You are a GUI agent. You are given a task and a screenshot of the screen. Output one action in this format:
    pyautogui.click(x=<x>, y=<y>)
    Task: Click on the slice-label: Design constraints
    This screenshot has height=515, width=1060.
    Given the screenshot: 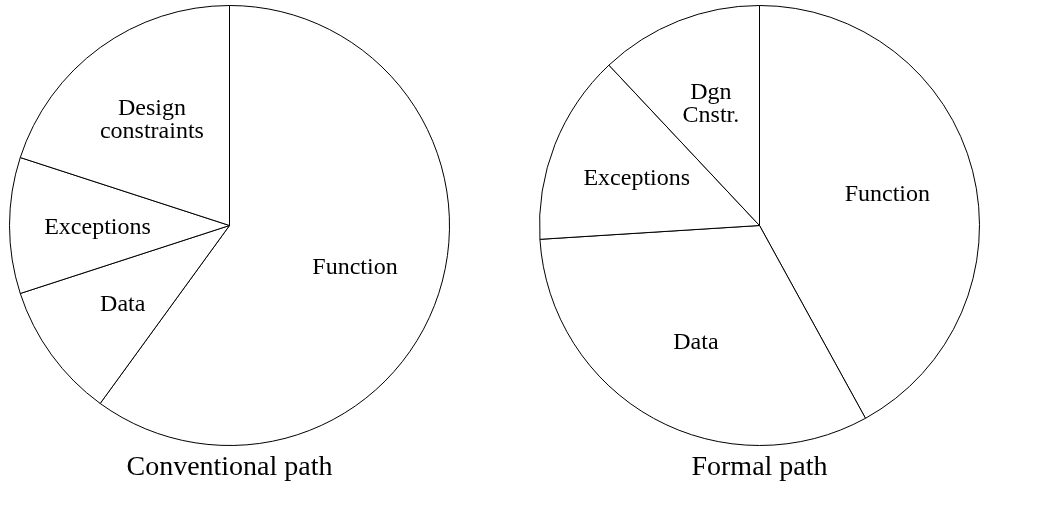 What is the action you would take?
    pyautogui.click(x=151, y=119)
    